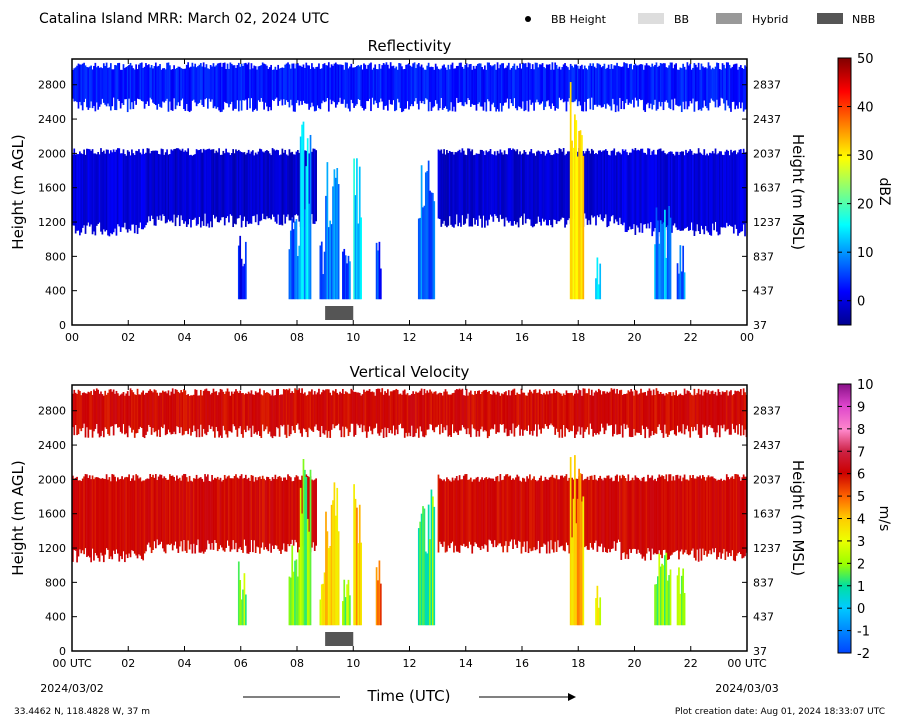  I want to click on y-tick-label-right: 437, so click(763, 617).